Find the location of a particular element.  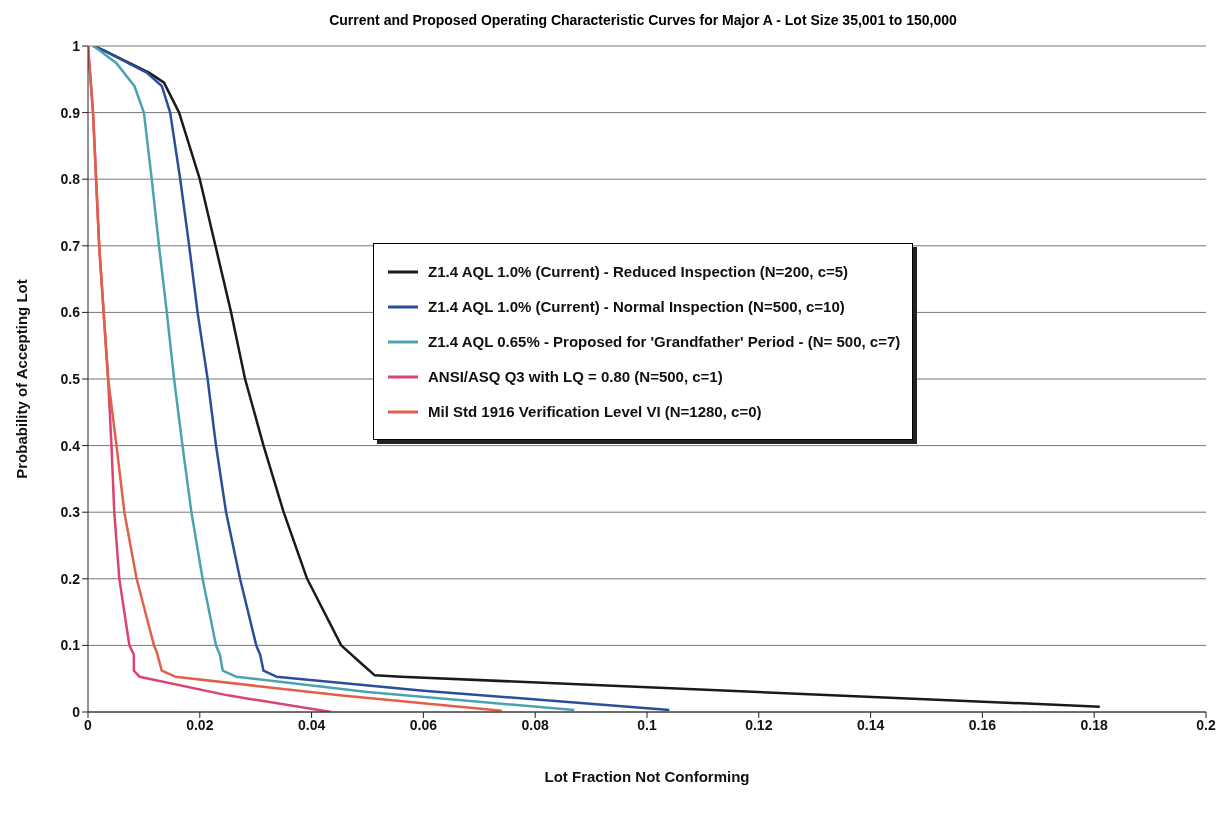

legend-label: ANSI/ASQ Q3 with LQ = 0.80 (N=500, c=1) is located at coordinates (575, 376).